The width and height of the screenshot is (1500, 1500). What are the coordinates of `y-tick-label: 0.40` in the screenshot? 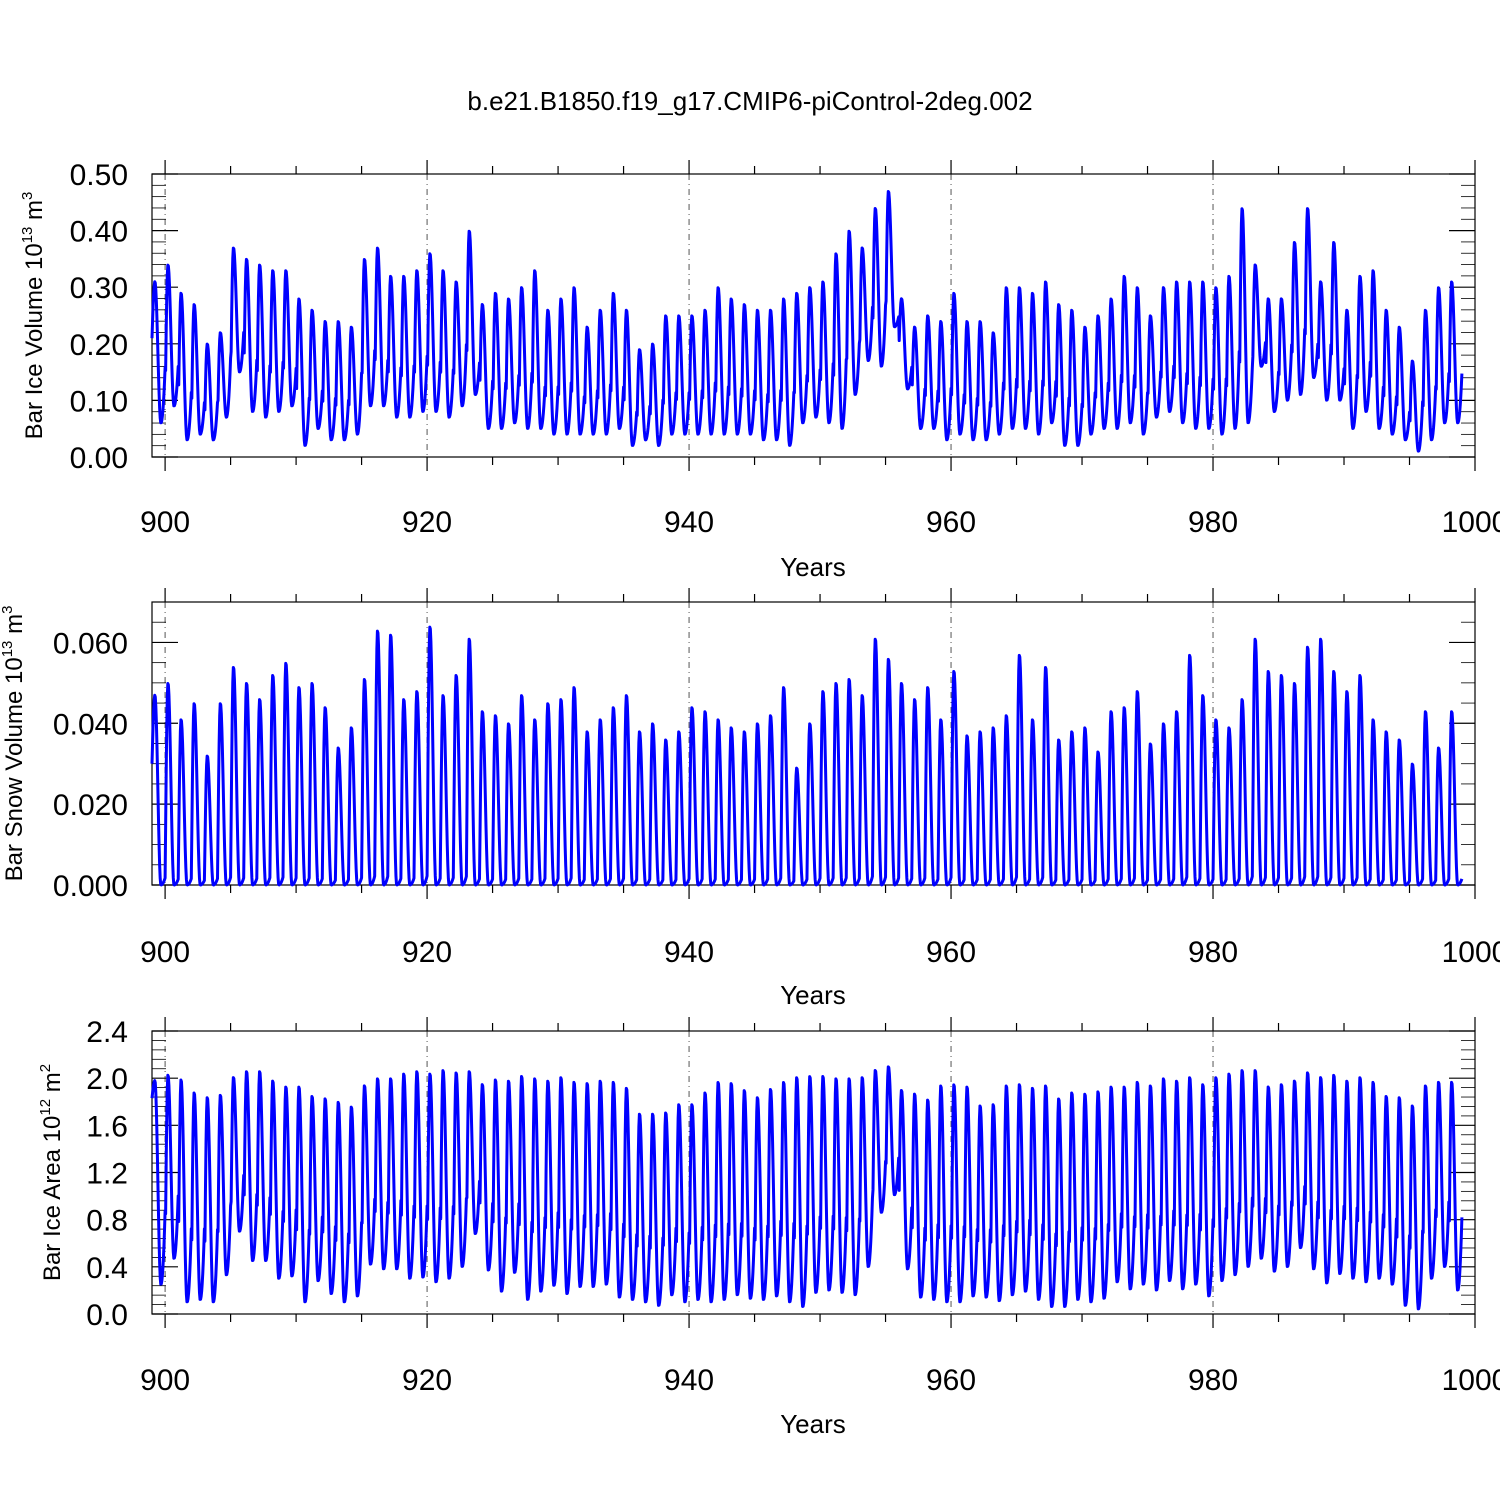 It's located at (99, 232).